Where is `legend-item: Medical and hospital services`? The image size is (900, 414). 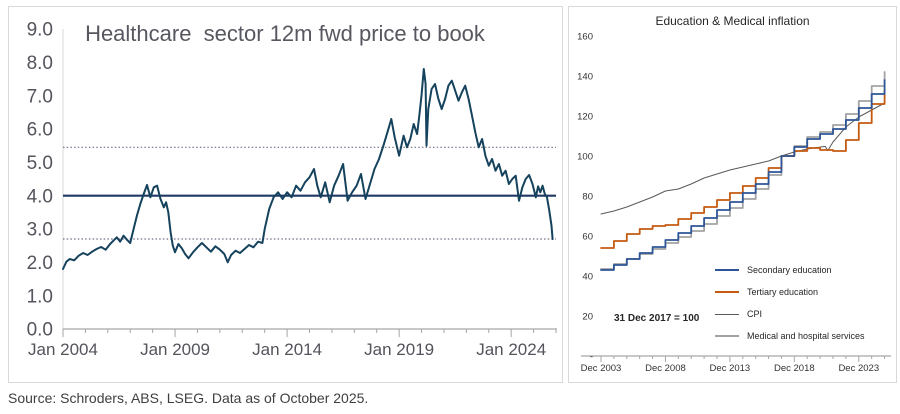 legend-item: Medical and hospital services is located at coordinates (790, 336).